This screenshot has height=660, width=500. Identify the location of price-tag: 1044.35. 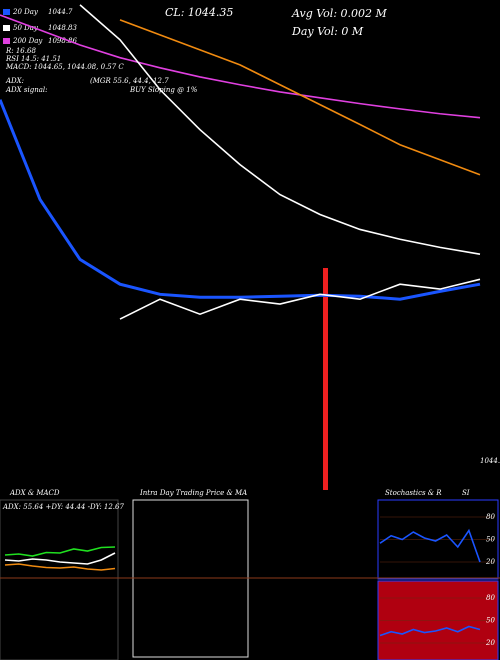
(490, 461).